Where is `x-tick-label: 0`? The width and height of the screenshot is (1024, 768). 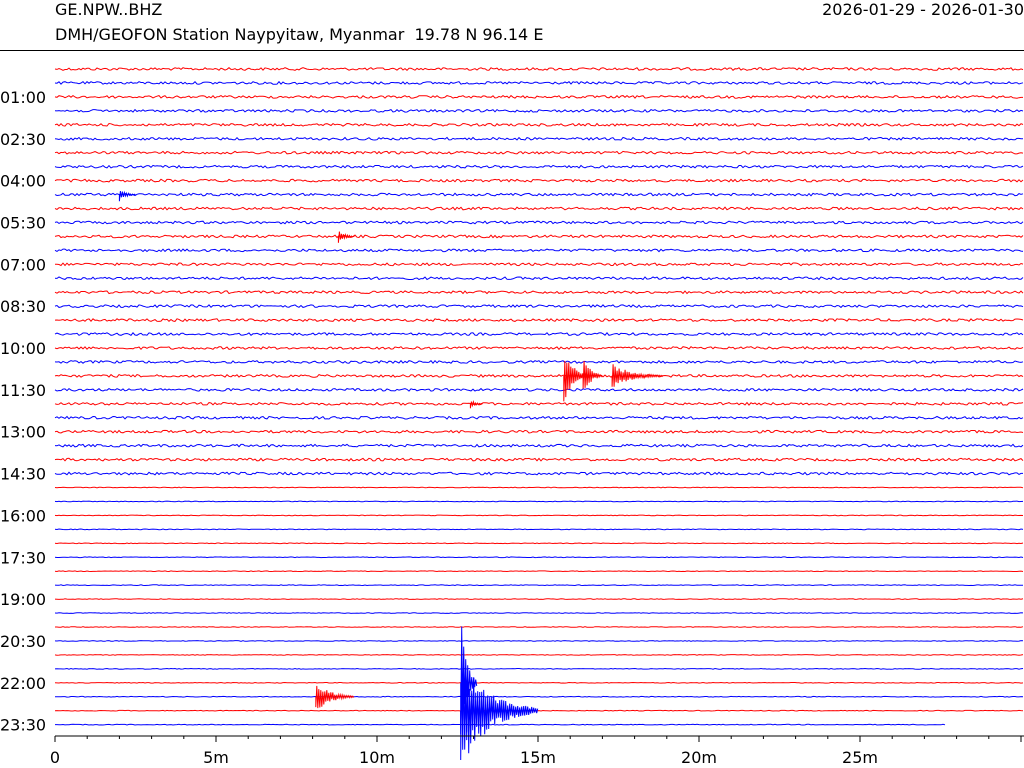
x-tick-label: 0 is located at coordinates (55, 757).